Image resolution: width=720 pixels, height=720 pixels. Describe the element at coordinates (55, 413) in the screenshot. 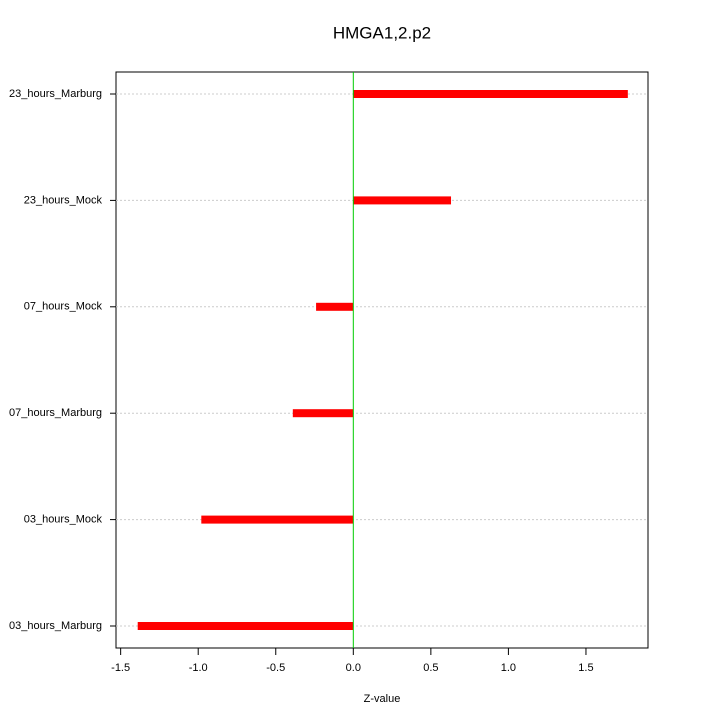

I see `y-tick-label: 07_hours_Marburg` at that location.